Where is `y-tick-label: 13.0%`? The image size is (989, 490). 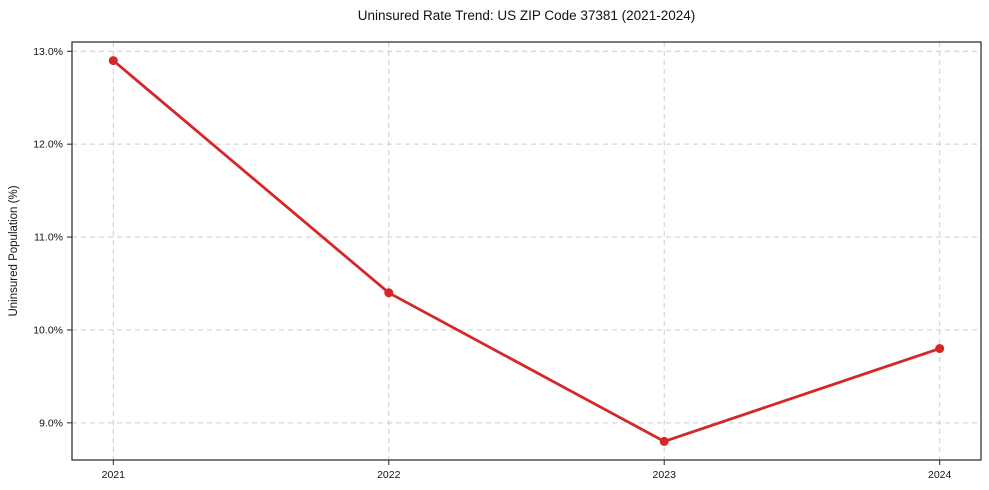 y-tick-label: 13.0% is located at coordinates (48, 52).